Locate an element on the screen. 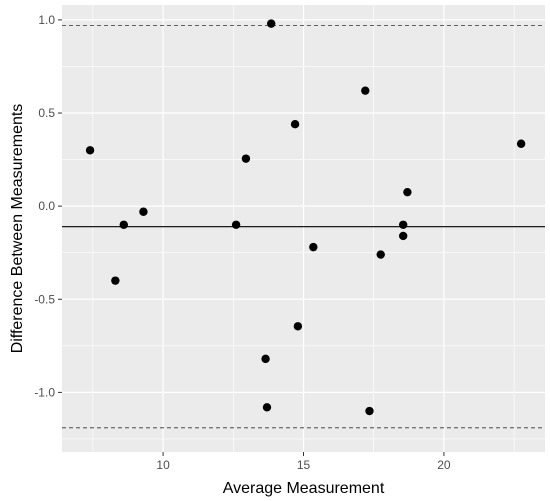 The image size is (550, 501). y-axis-title: Difference Between Measurements is located at coordinates (17, 229).